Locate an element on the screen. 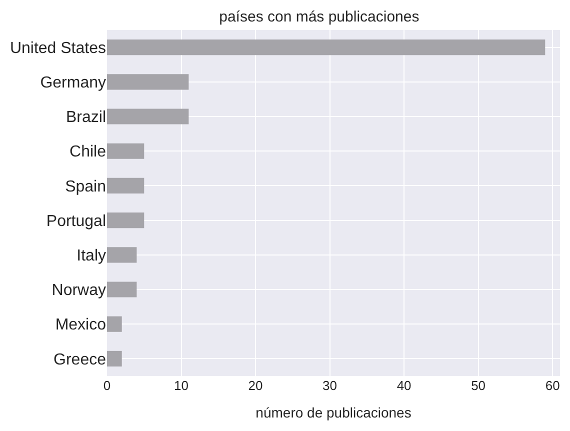 This screenshot has width=570, height=431. x-axis-title: número de publicaciones is located at coordinates (334, 412).